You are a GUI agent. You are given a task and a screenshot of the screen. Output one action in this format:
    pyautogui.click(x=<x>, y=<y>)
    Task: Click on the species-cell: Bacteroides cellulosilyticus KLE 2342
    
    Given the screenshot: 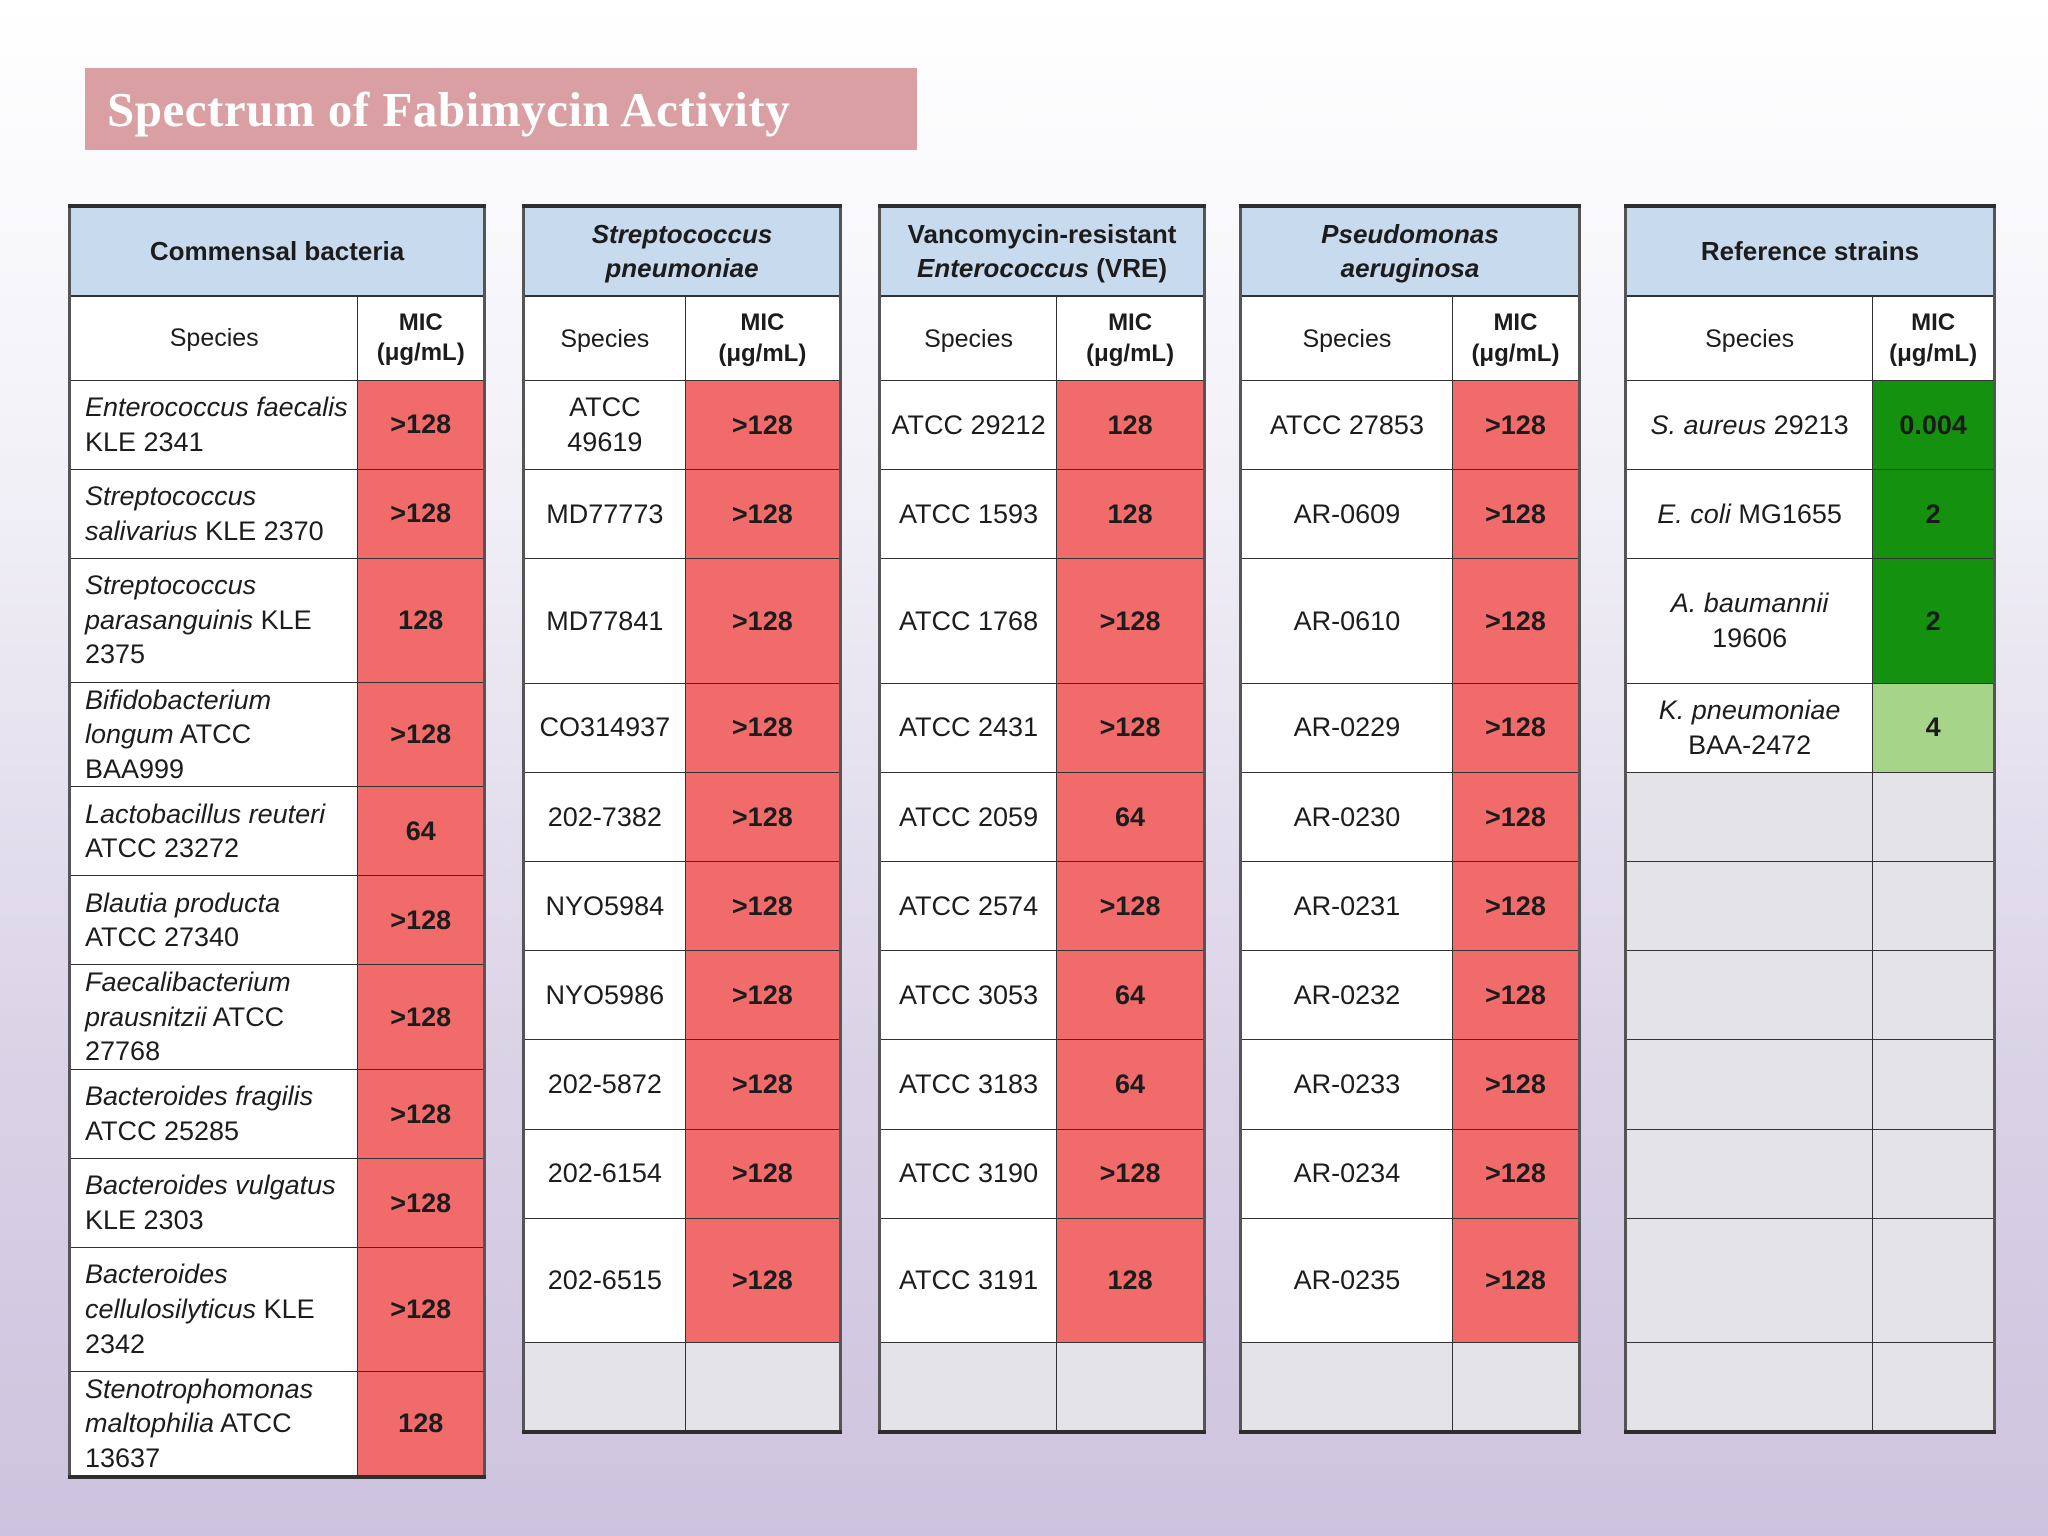 What is the action you would take?
    pyautogui.click(x=213, y=1309)
    